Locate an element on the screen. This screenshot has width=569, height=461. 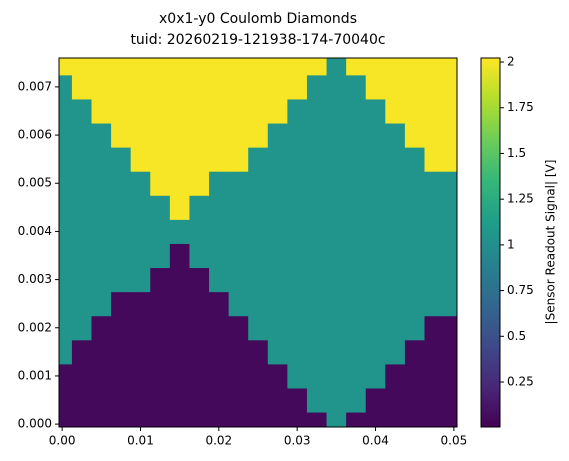
y-tick-label: 0.003 is located at coordinates (35, 279).